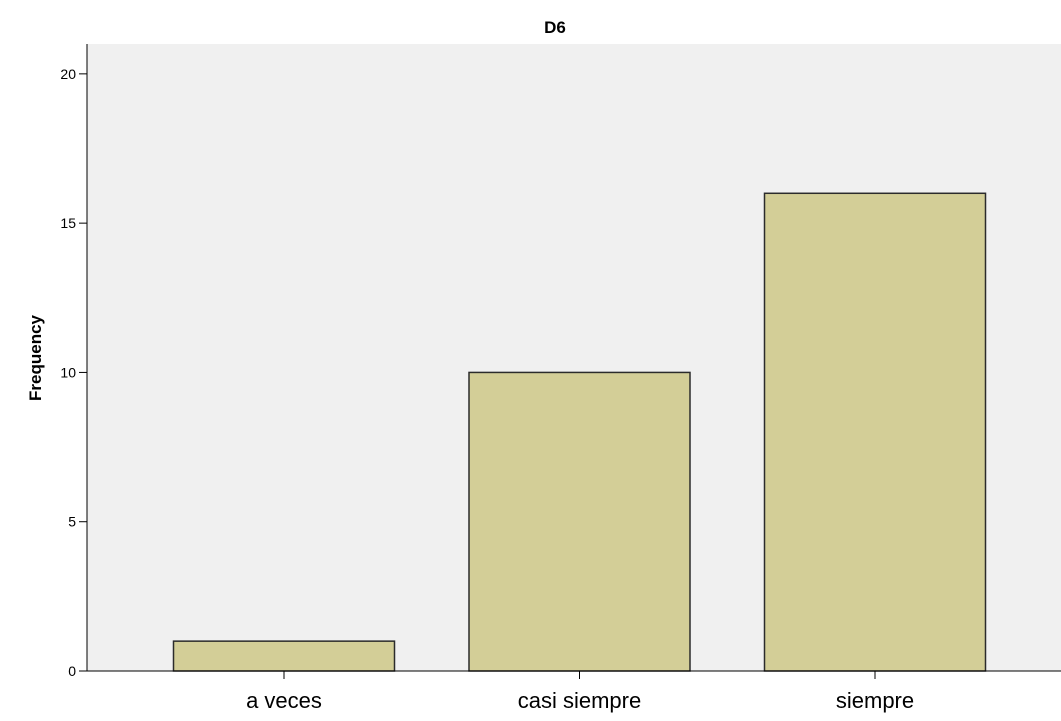  Describe the element at coordinates (555, 27) in the screenshot. I see `chart-title: D6` at that location.